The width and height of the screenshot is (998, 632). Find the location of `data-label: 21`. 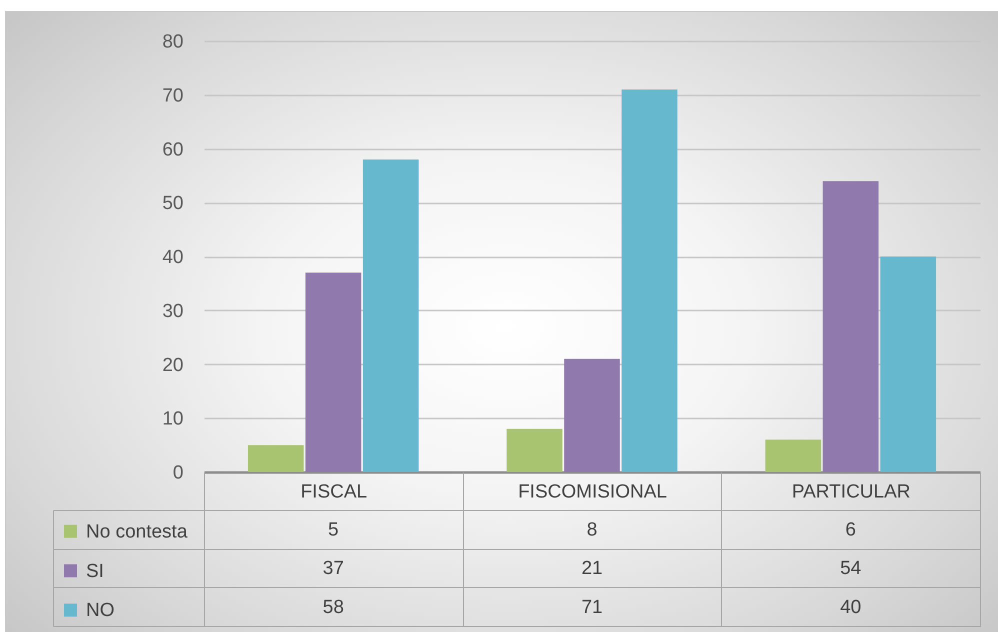

data-label: 21 is located at coordinates (592, 569).